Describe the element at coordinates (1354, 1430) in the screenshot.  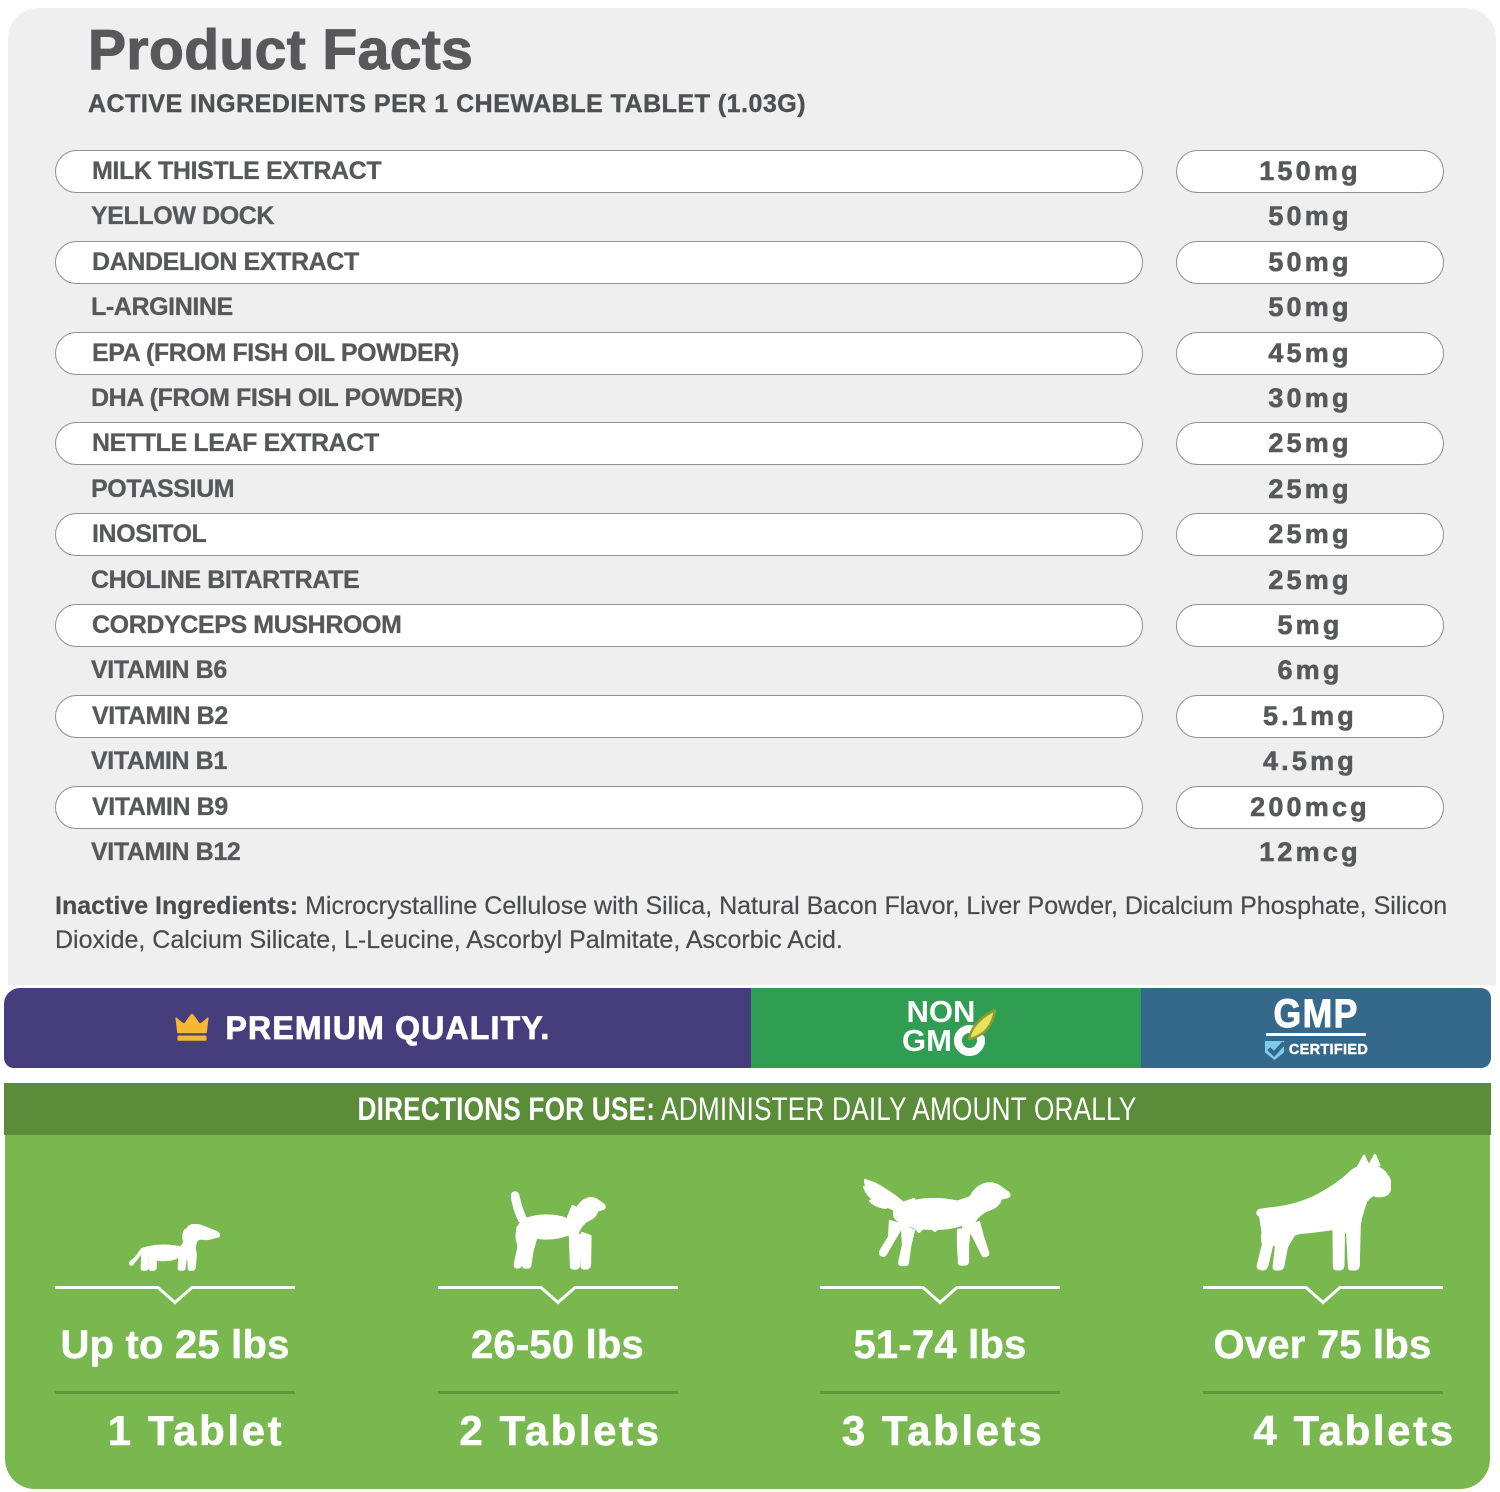
I see `tablet-count-label: 4 Tablets` at that location.